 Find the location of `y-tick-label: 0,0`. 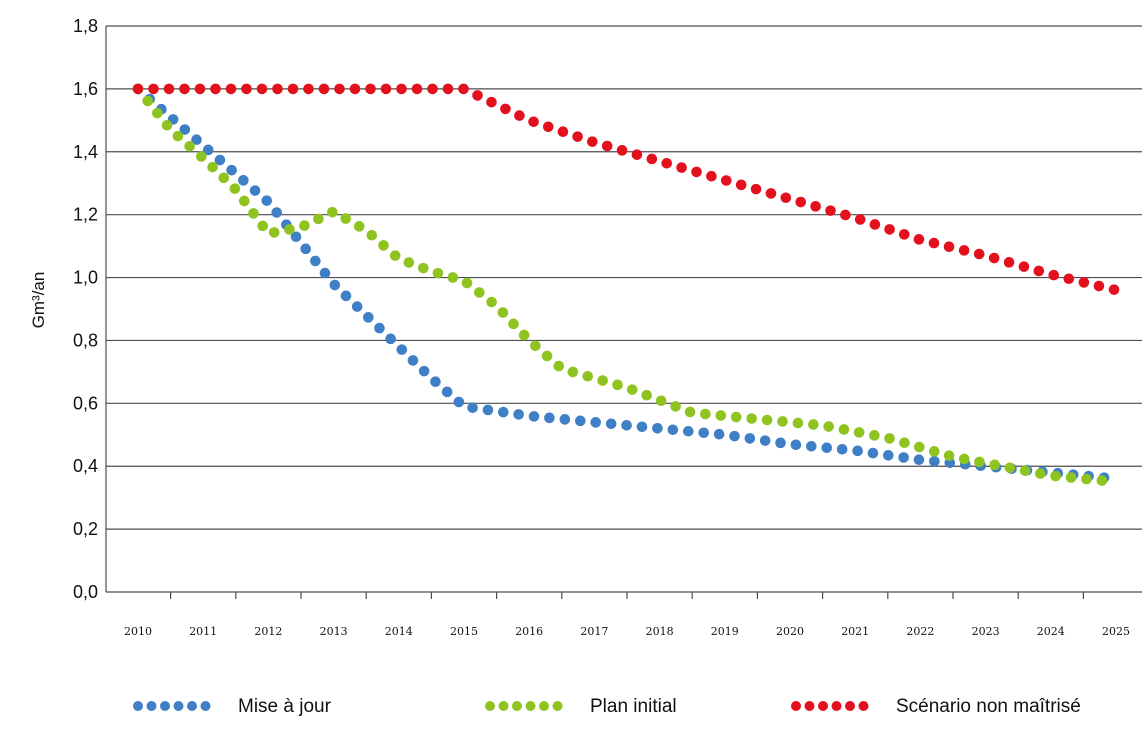

y-tick-label: 0,0 is located at coordinates (85, 592).